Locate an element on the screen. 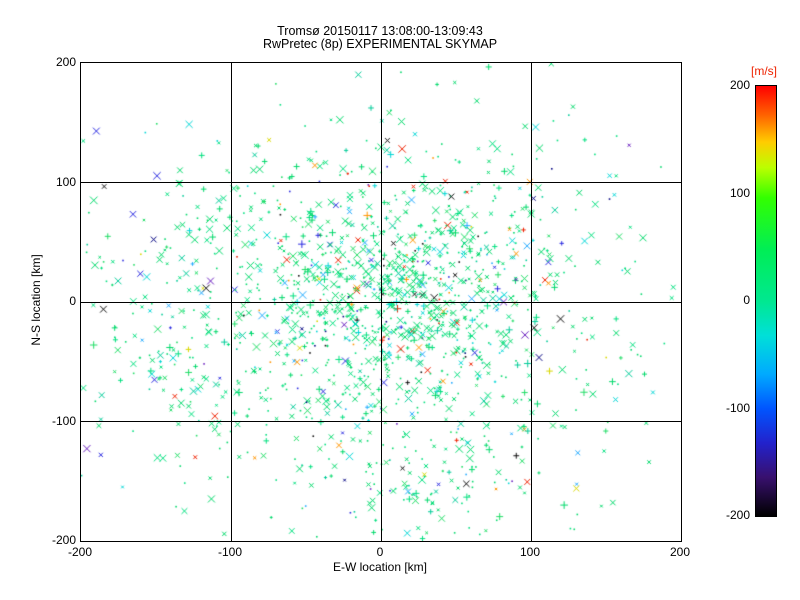 The width and height of the screenshot is (800, 600). x-axis-label: E-W location [km] is located at coordinates (380, 567).